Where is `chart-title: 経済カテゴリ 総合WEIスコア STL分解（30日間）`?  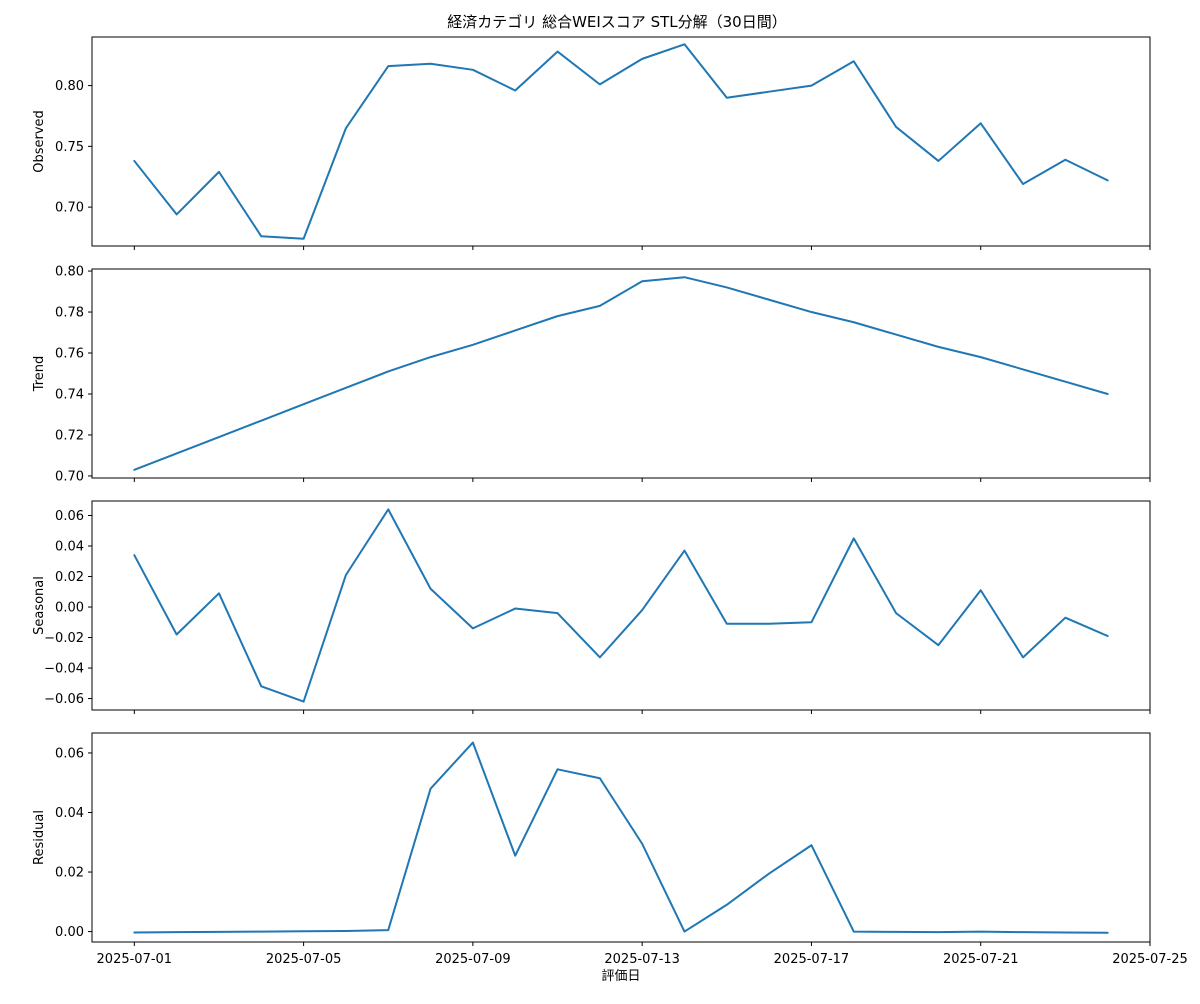 chart-title: 経済カテゴリ 総合WEIスコア STL分解（30日間） is located at coordinates (616, 22).